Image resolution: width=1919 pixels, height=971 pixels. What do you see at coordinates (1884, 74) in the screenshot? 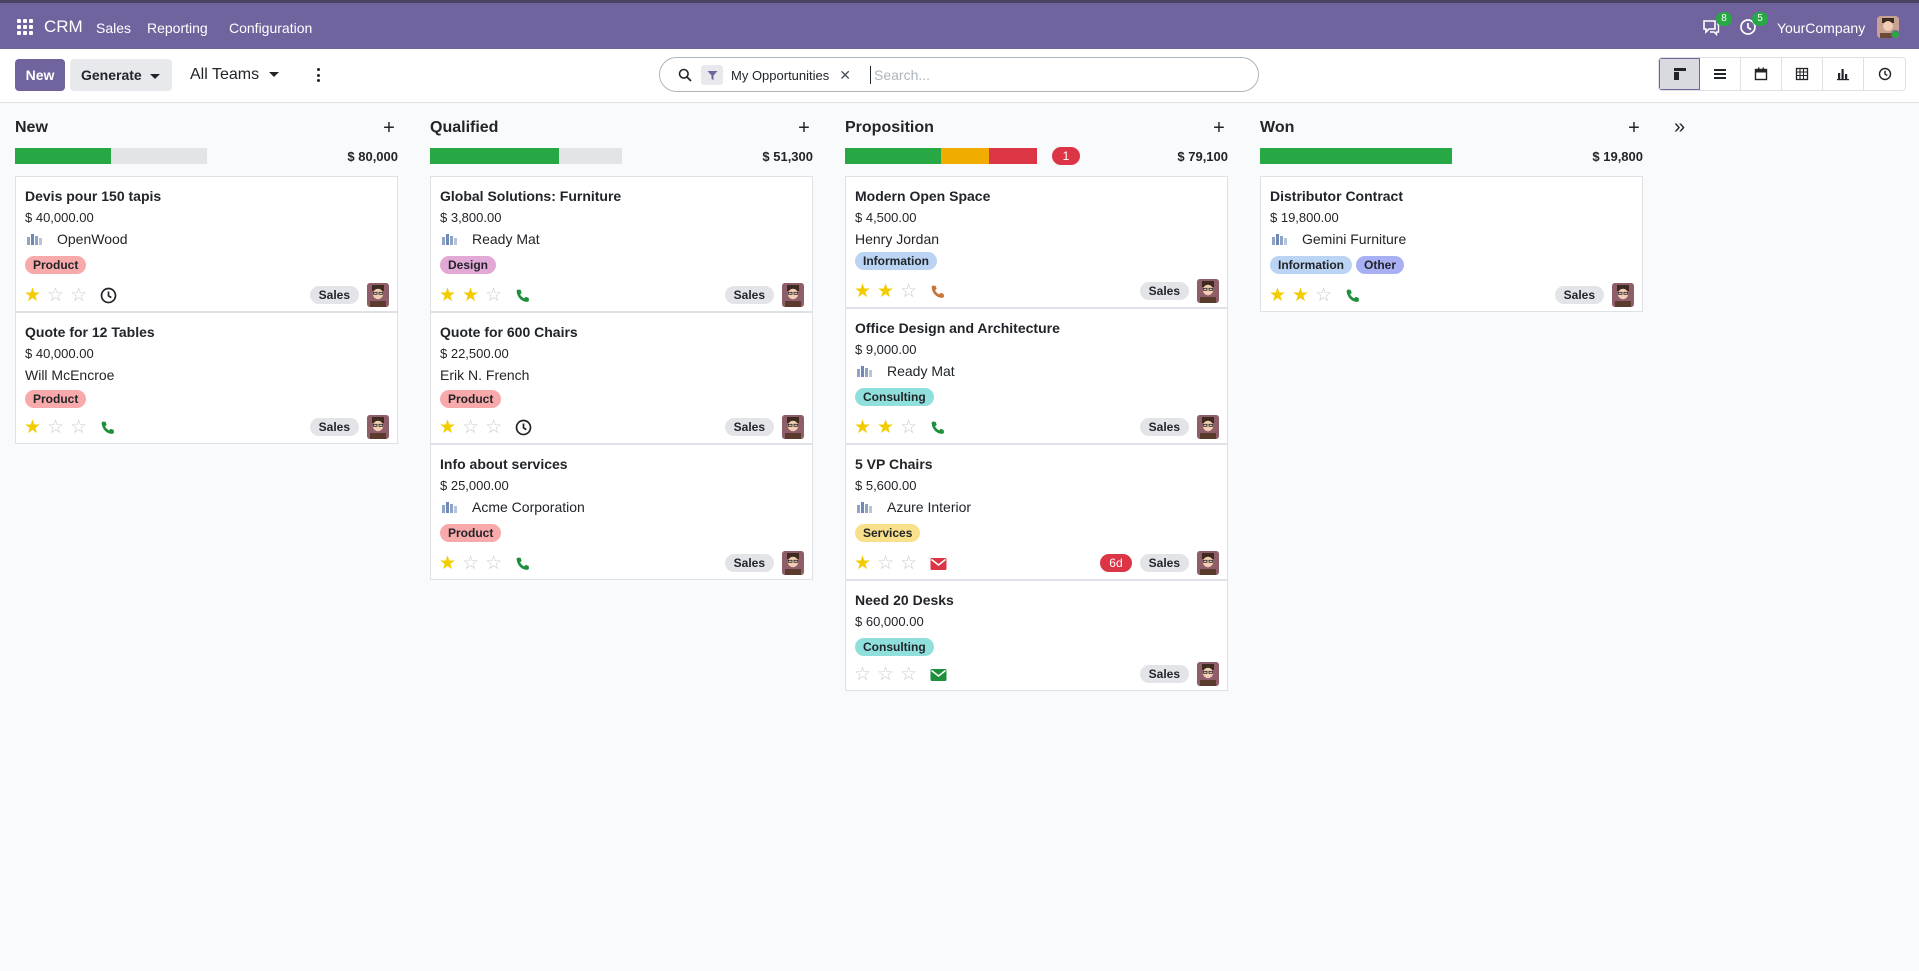
I see `activity-view-icon` at bounding box center [1884, 74].